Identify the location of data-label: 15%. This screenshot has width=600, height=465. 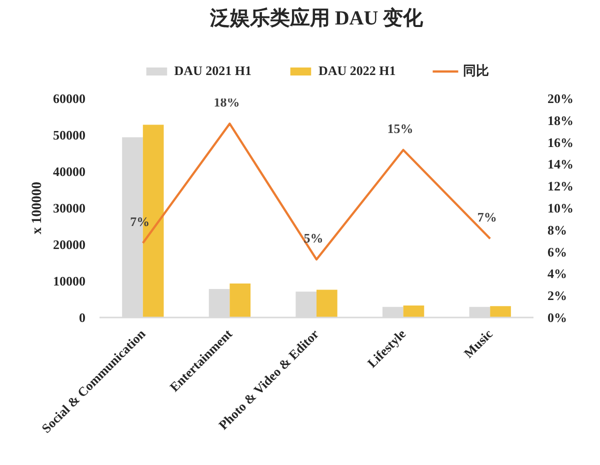
(400, 128).